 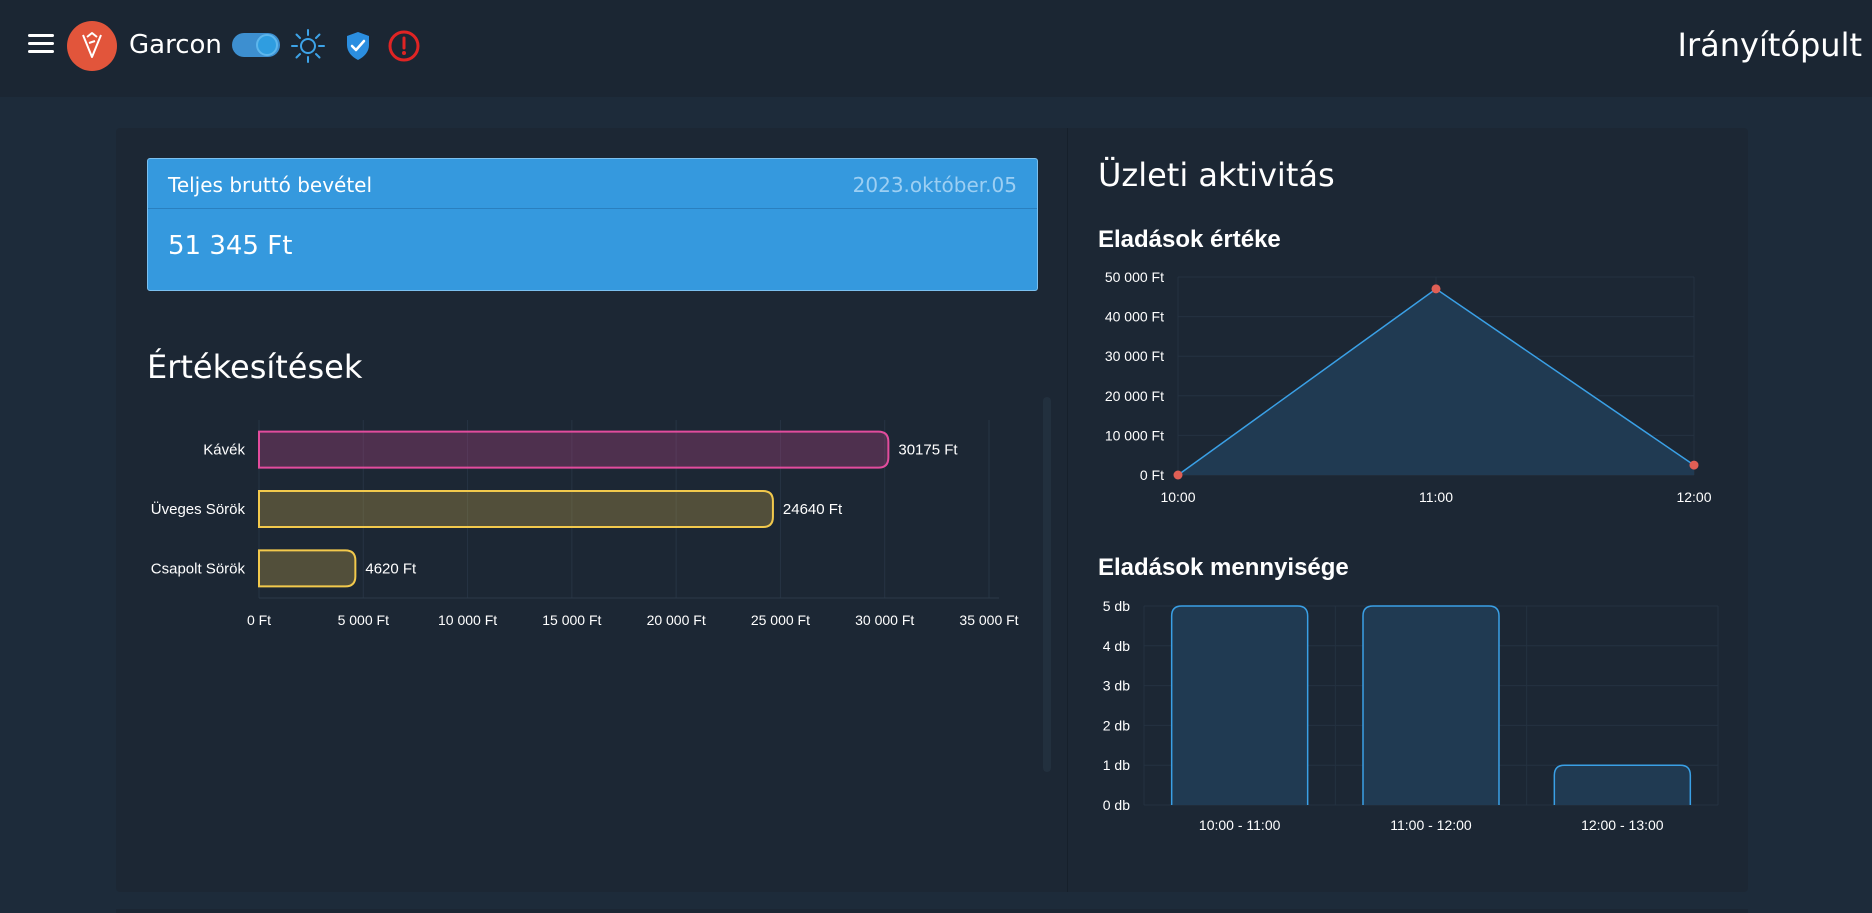 What do you see at coordinates (1769, 45) in the screenshot?
I see `page-title: Irányítópult` at bounding box center [1769, 45].